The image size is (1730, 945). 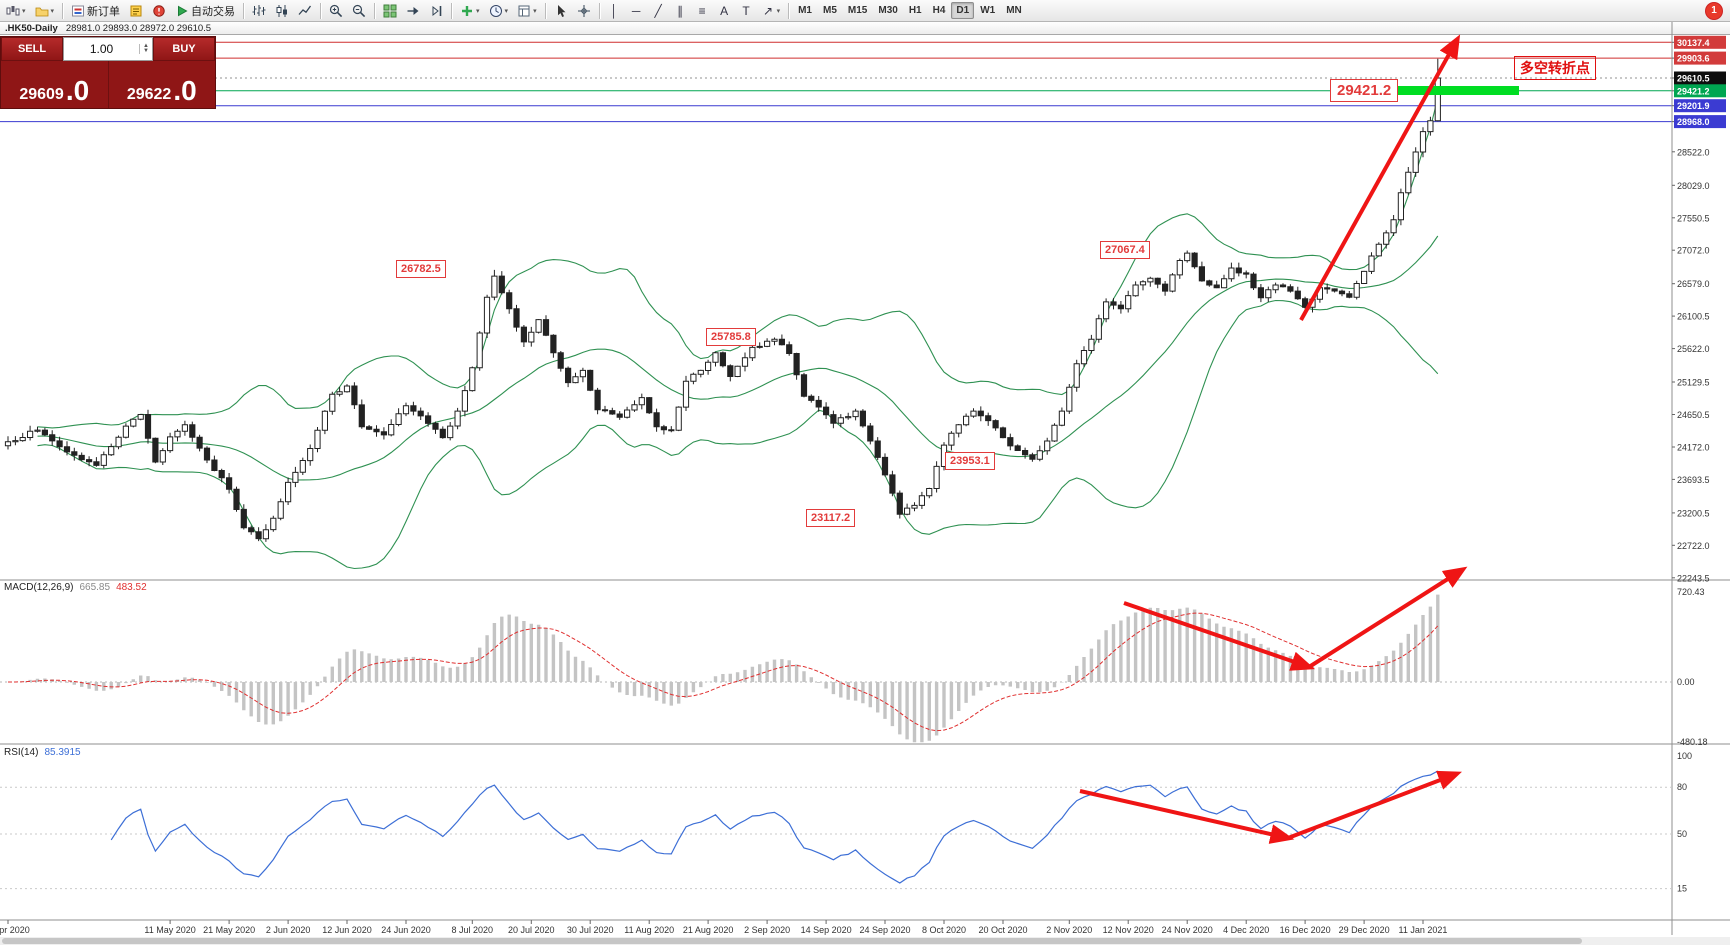 What do you see at coordinates (1682, 787) in the screenshot?
I see `rsi-axis-label: 80` at bounding box center [1682, 787].